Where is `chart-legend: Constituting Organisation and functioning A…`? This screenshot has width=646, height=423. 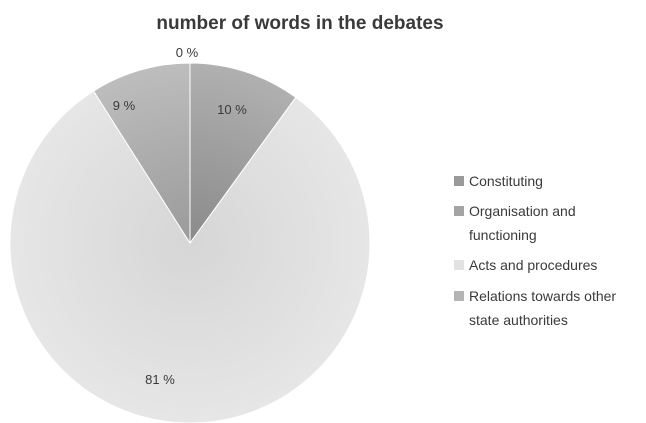 chart-legend: Constituting Organisation and functioning A… is located at coordinates (535, 250).